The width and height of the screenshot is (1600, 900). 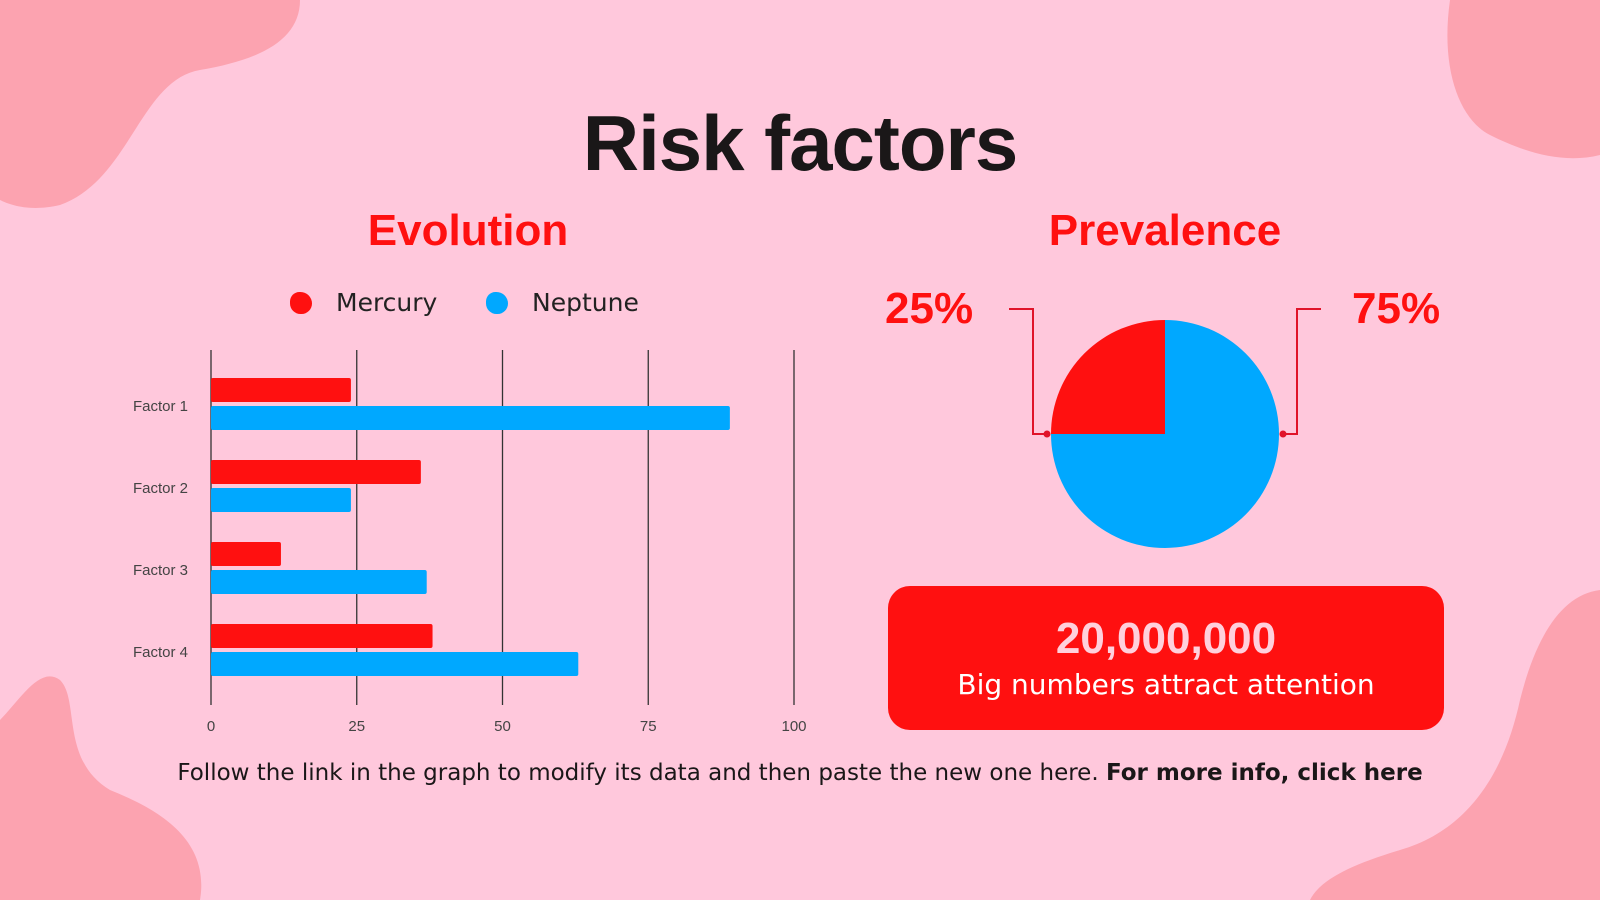 I want to click on legend-item-neptune: Neptune, so click(x=562, y=302).